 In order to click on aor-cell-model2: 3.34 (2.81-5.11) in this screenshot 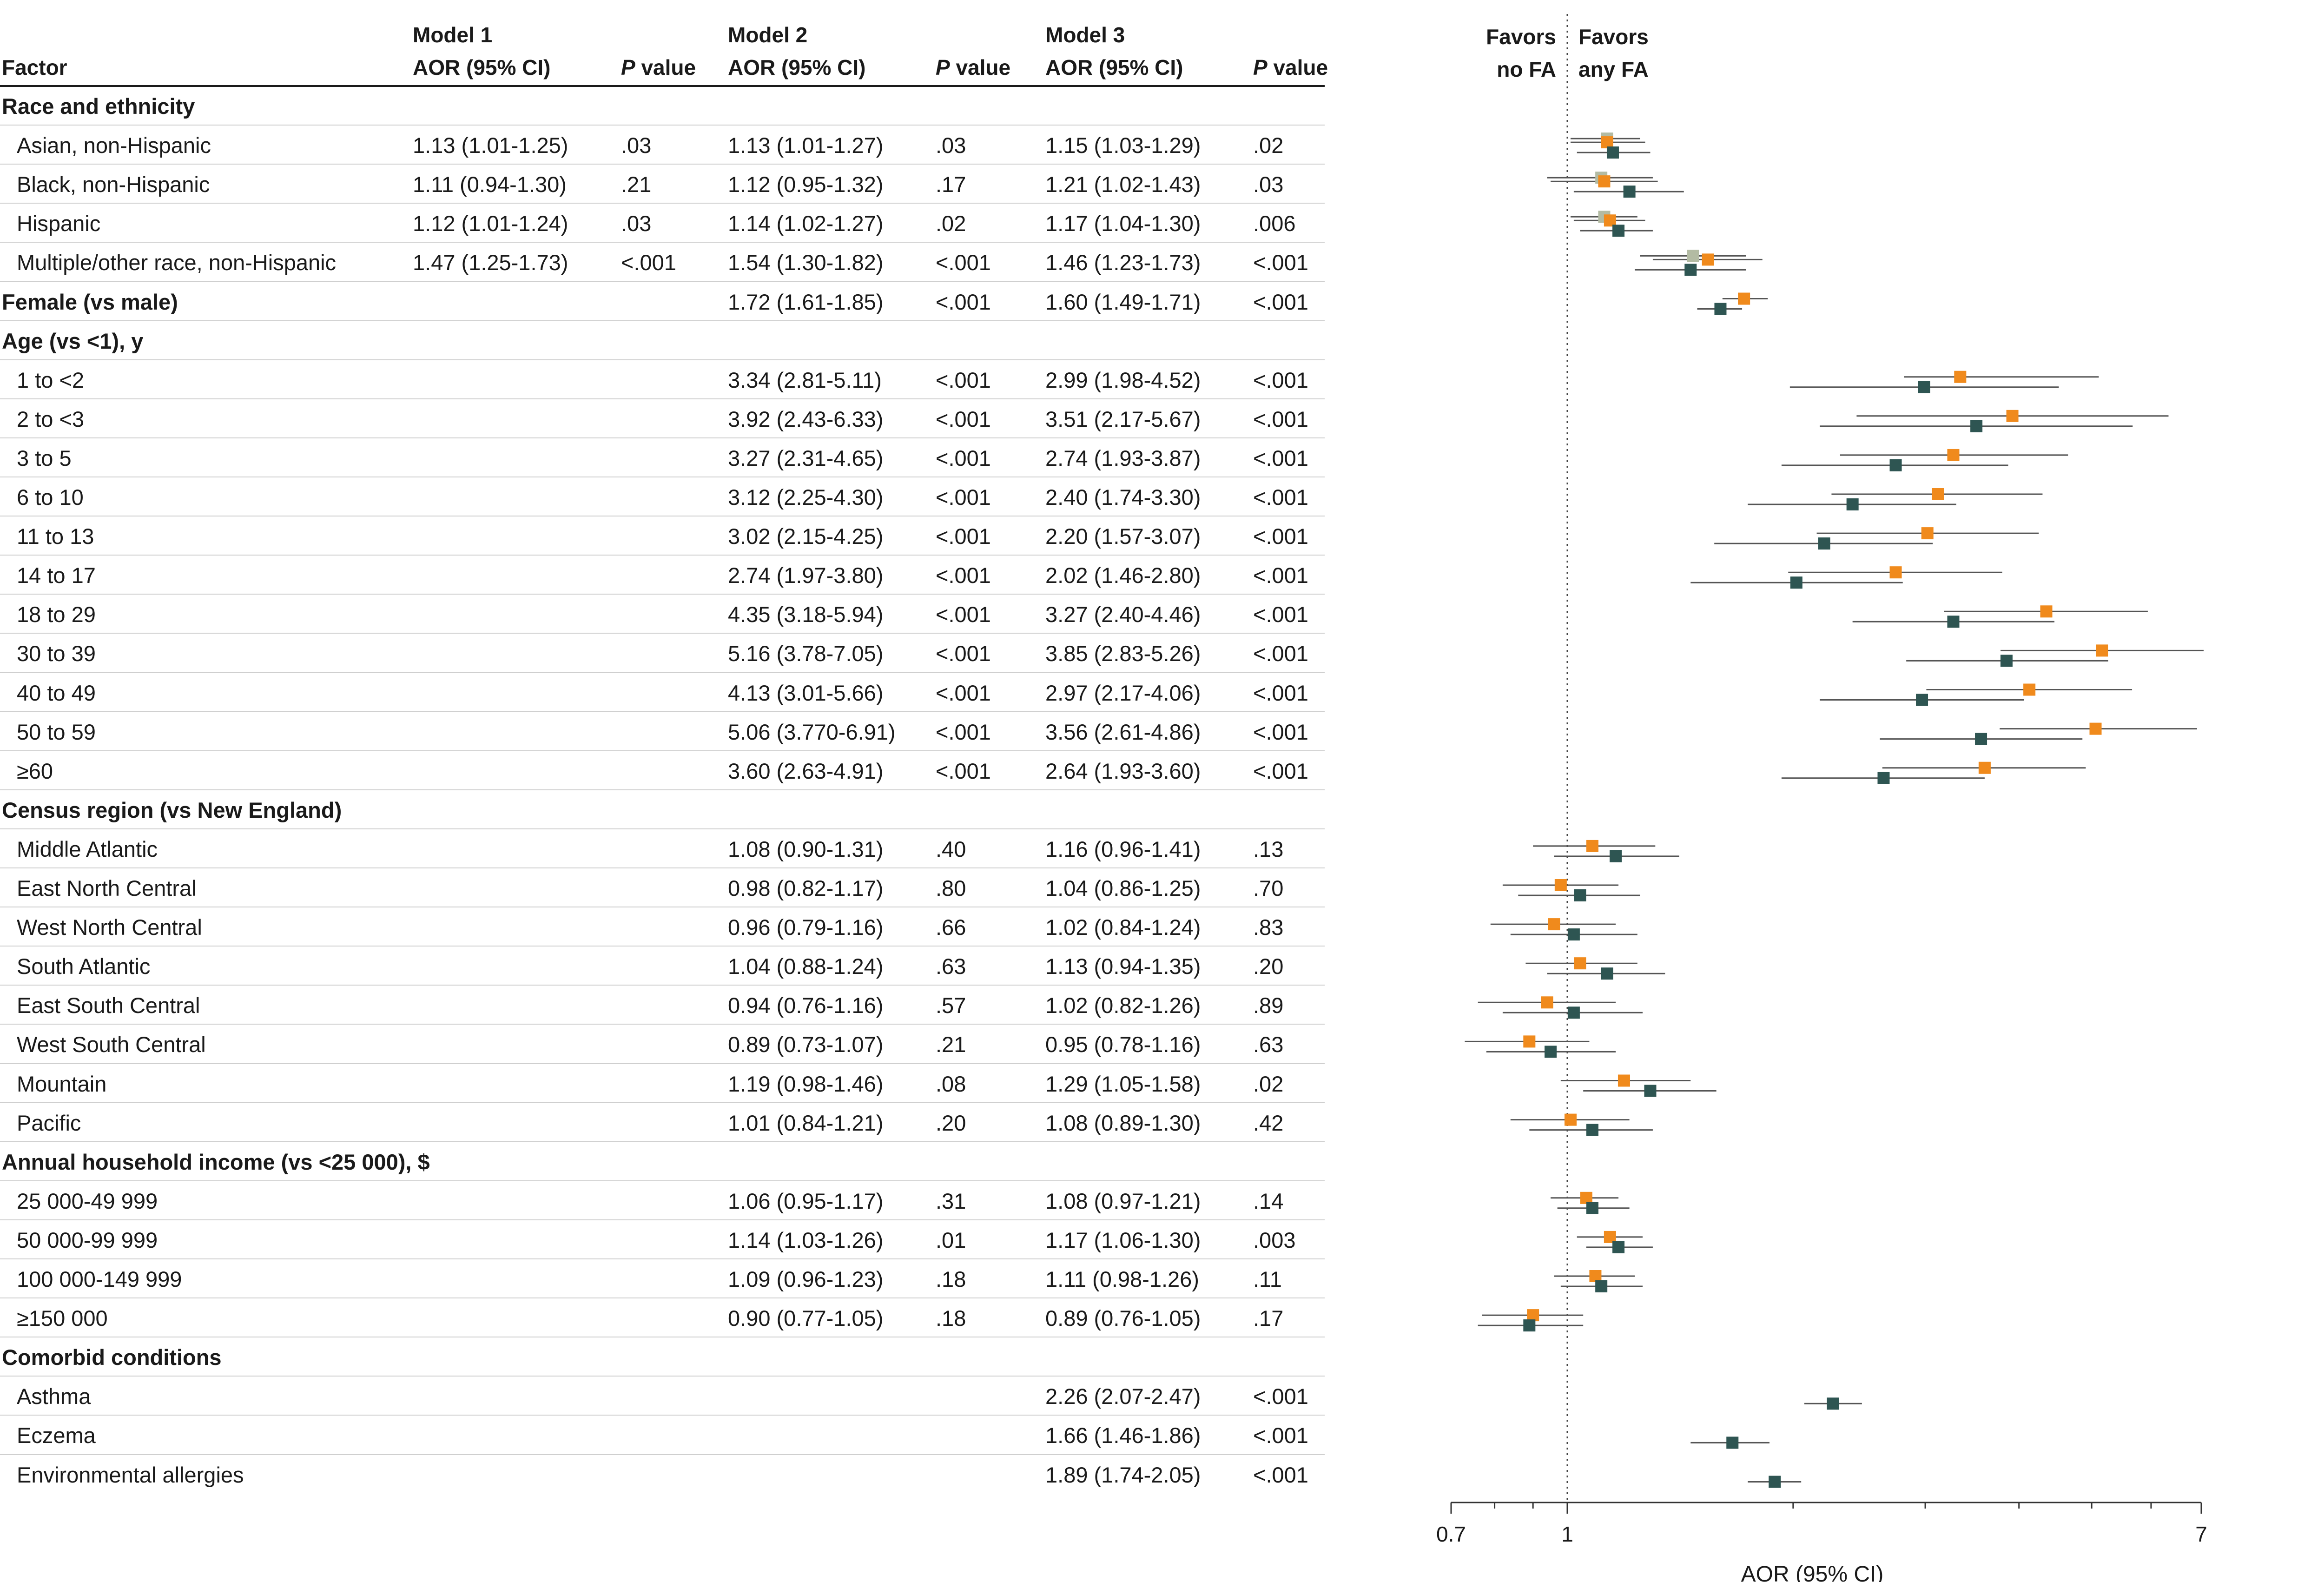, I will do `click(805, 380)`.